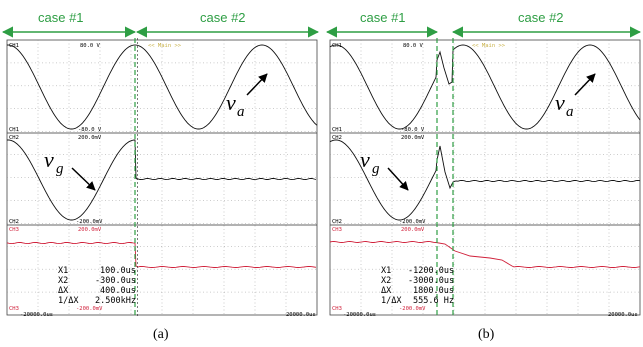 The width and height of the screenshot is (643, 347). Describe the element at coordinates (165, 46) in the screenshot. I see `main-label-a: << Main >>` at that location.